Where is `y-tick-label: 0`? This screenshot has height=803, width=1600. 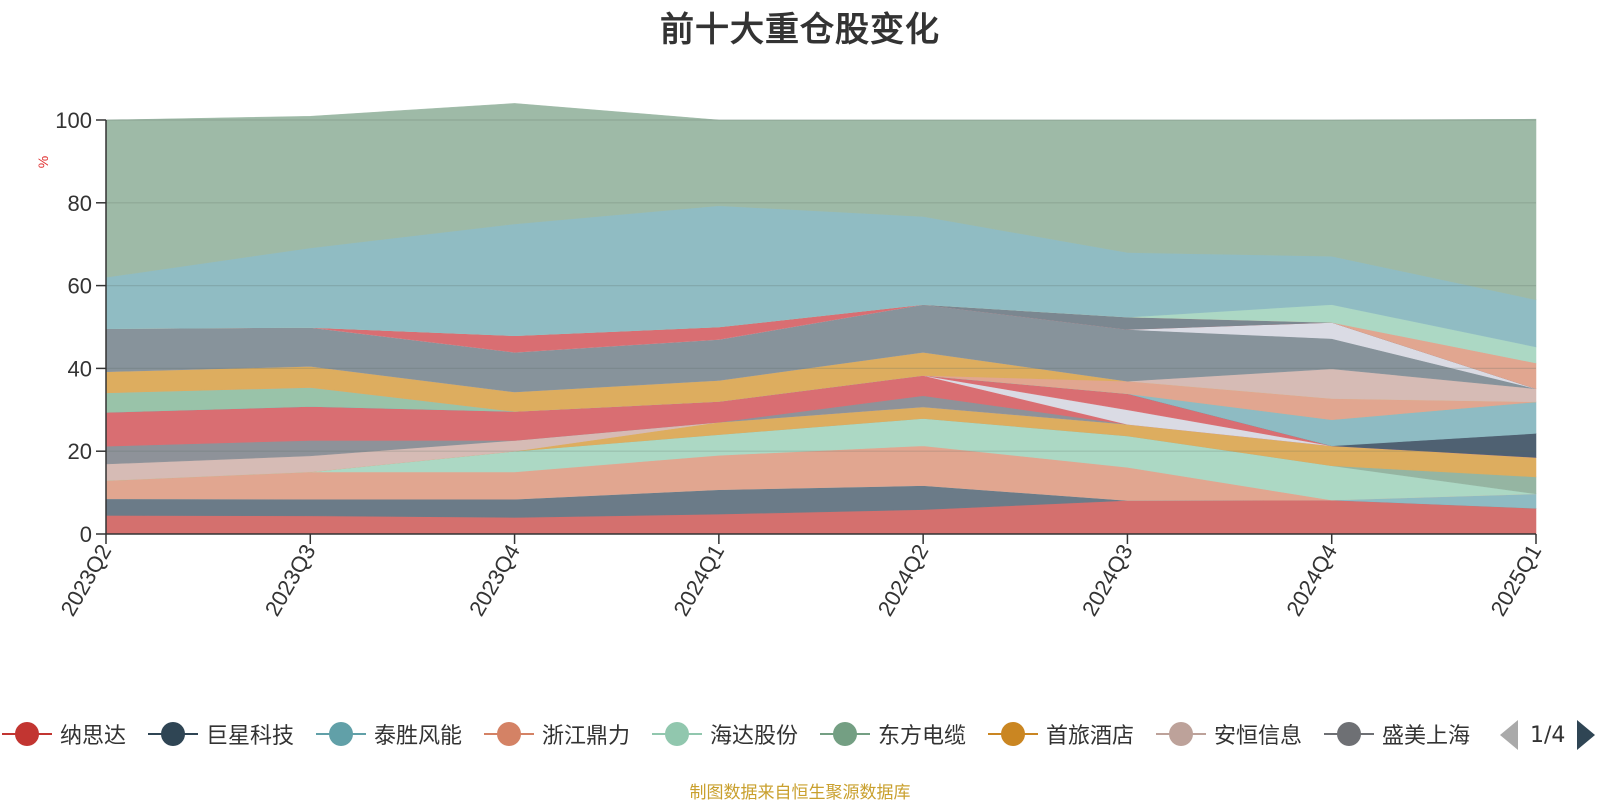
y-tick-label: 0 is located at coordinates (86, 534).